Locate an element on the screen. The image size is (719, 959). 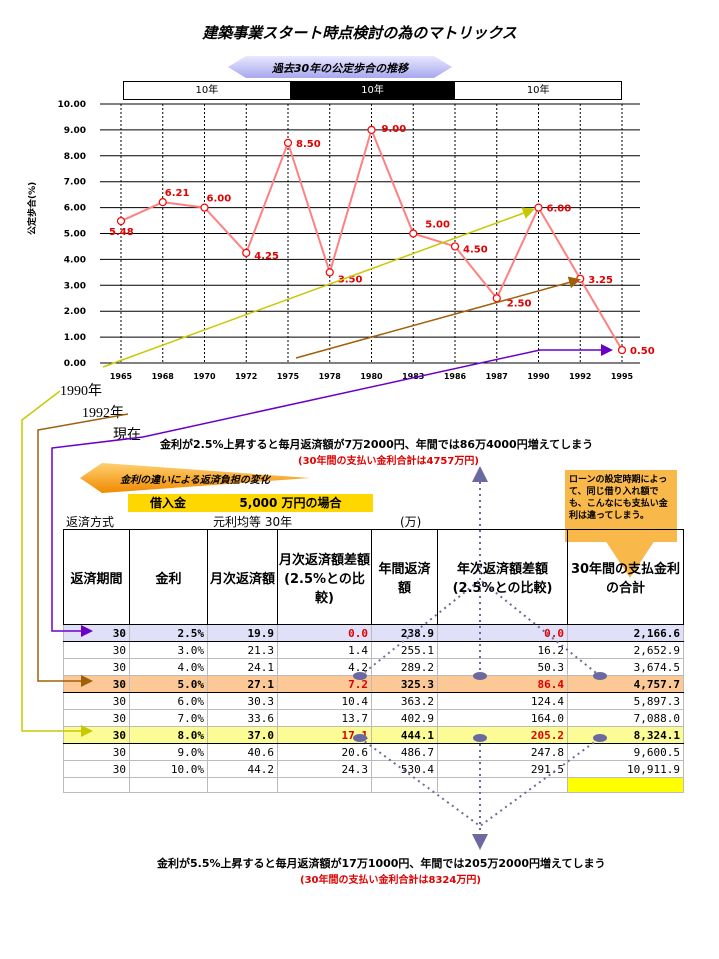
x-tick-label: 1975 is located at coordinates (288, 376).